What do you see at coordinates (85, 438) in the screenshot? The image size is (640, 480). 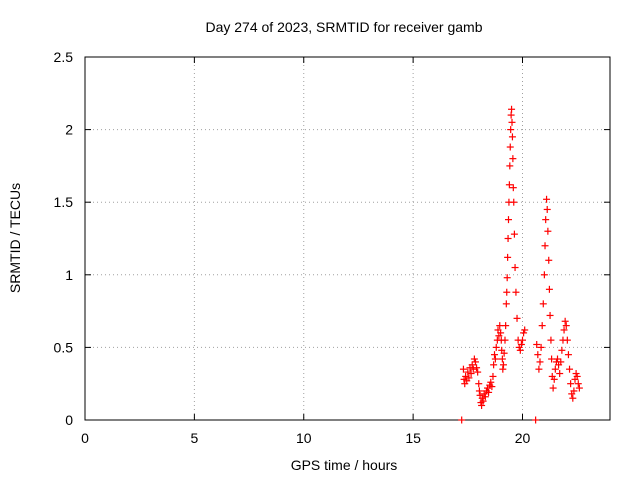 I see `x-tick-label: 0` at bounding box center [85, 438].